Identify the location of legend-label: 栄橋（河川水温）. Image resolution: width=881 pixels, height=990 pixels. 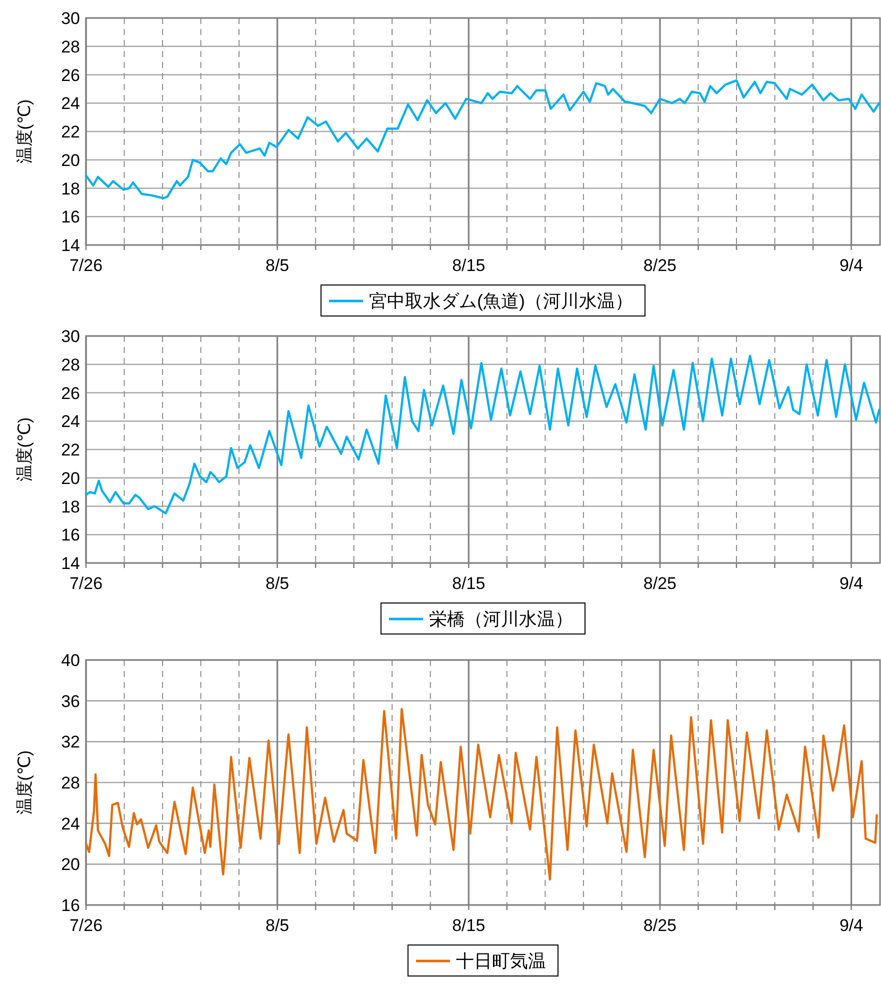
(501, 619).